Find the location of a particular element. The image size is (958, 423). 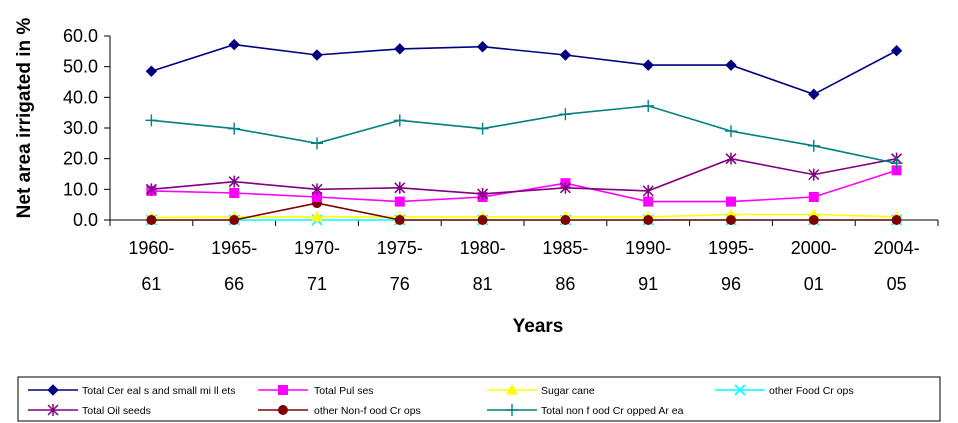

y-tick-label: 30.0 is located at coordinates (80, 128).